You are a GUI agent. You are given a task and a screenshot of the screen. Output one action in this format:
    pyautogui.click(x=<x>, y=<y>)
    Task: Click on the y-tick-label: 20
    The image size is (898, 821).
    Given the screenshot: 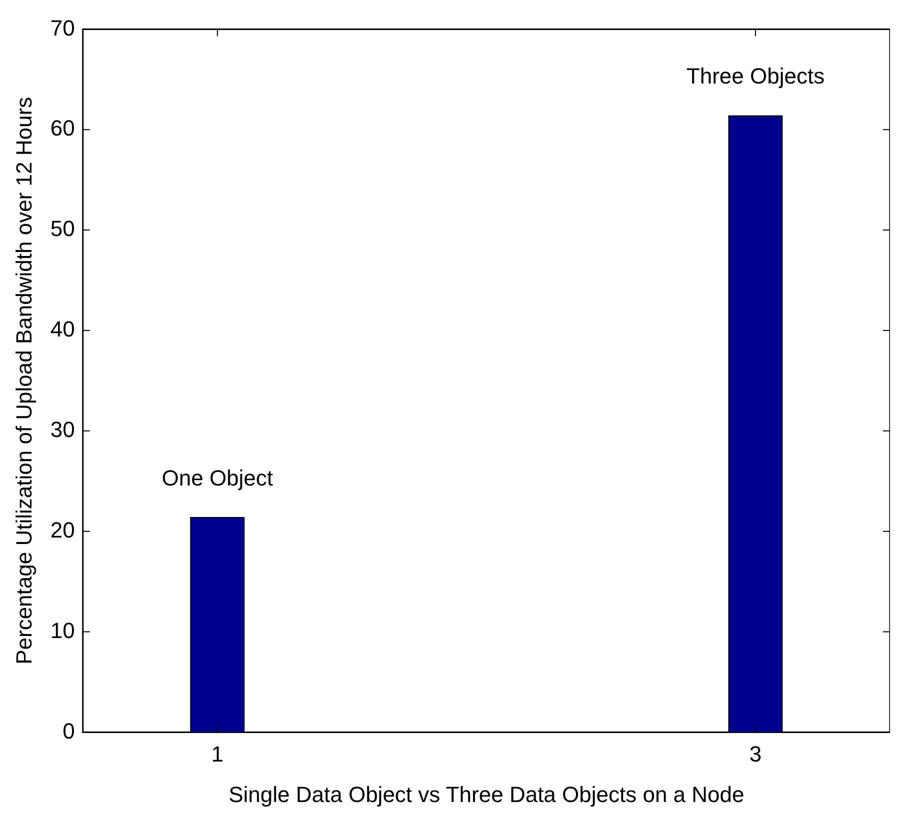 What is the action you would take?
    pyautogui.click(x=62, y=529)
    